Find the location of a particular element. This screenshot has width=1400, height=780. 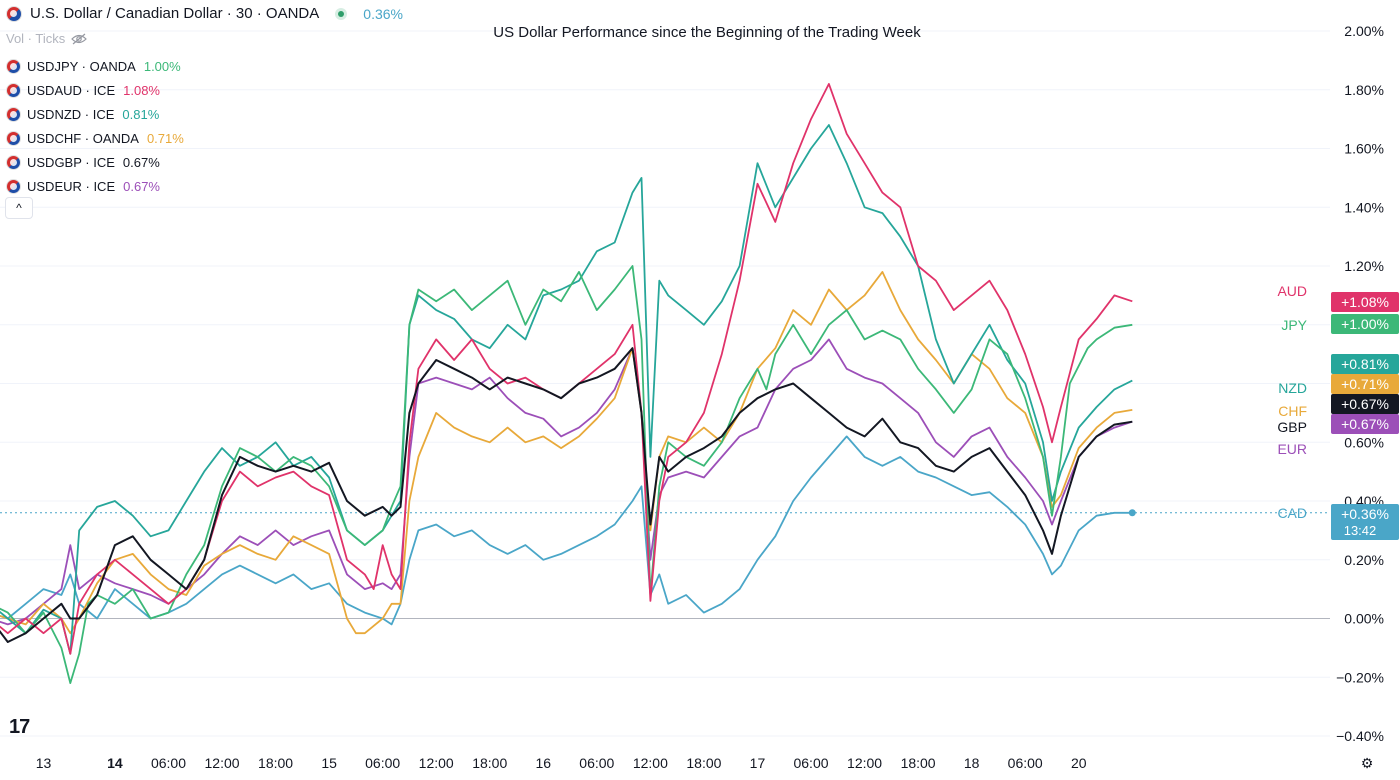

series-label-nzd: NZD is located at coordinates (1292, 388).